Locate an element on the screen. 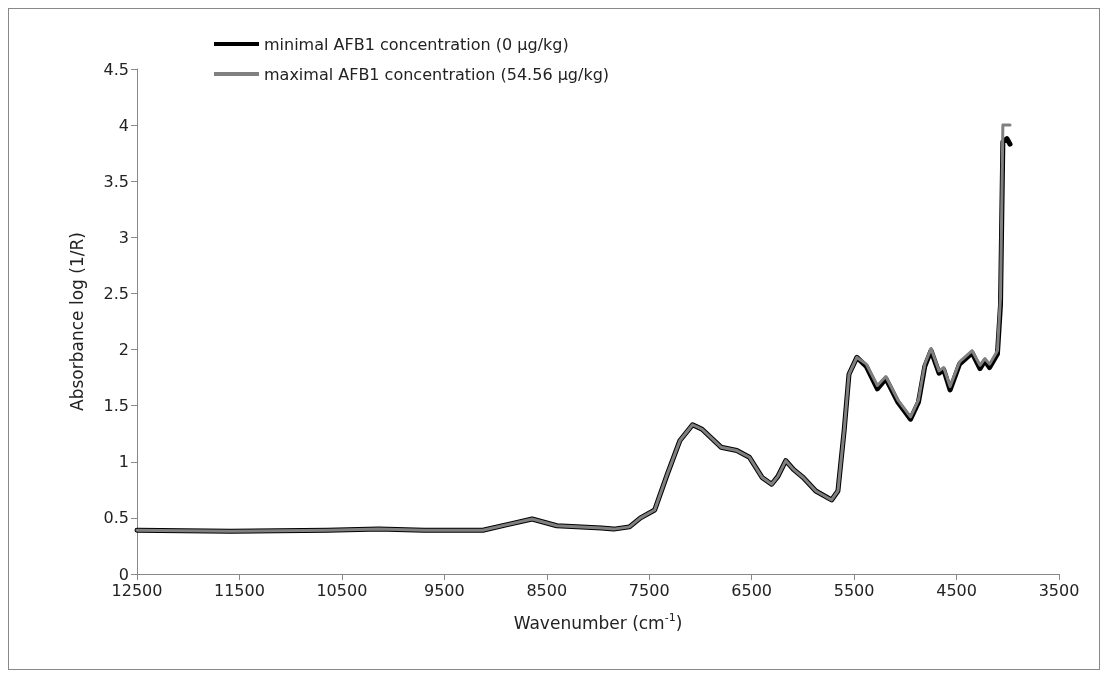  x-tick-label: 6500 is located at coordinates (752, 590).